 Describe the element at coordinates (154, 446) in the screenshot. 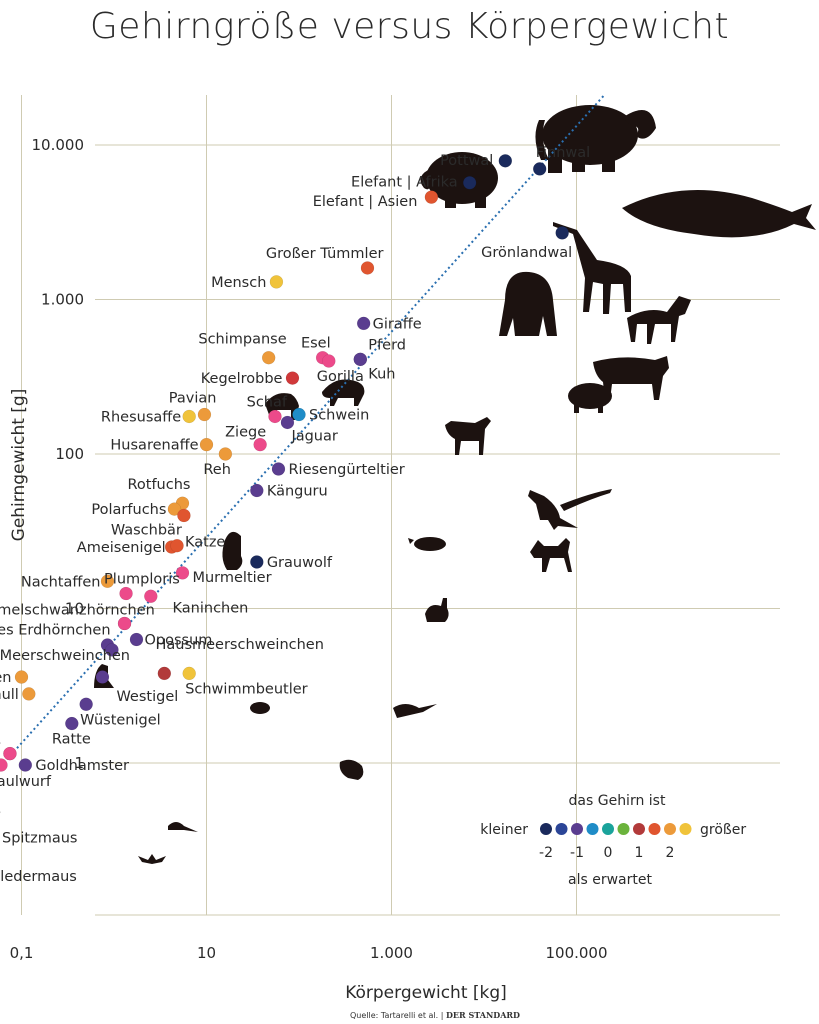

I see `data-label: Husarenaffe` at that location.